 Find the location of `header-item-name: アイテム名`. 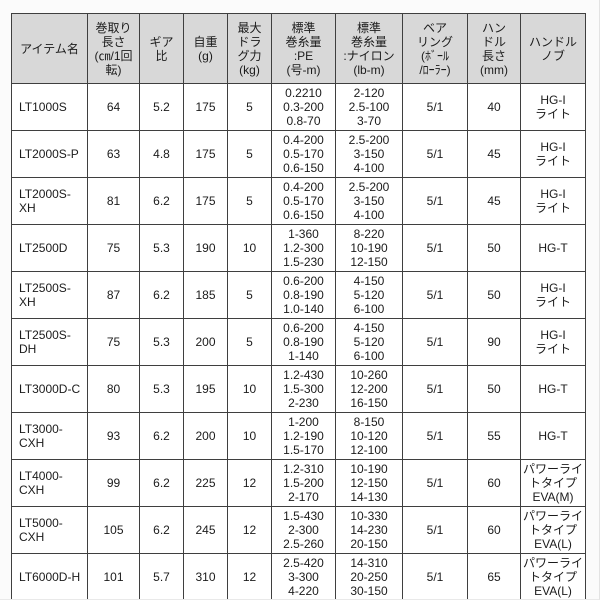

header-item-name: アイテム名 is located at coordinates (49, 48).